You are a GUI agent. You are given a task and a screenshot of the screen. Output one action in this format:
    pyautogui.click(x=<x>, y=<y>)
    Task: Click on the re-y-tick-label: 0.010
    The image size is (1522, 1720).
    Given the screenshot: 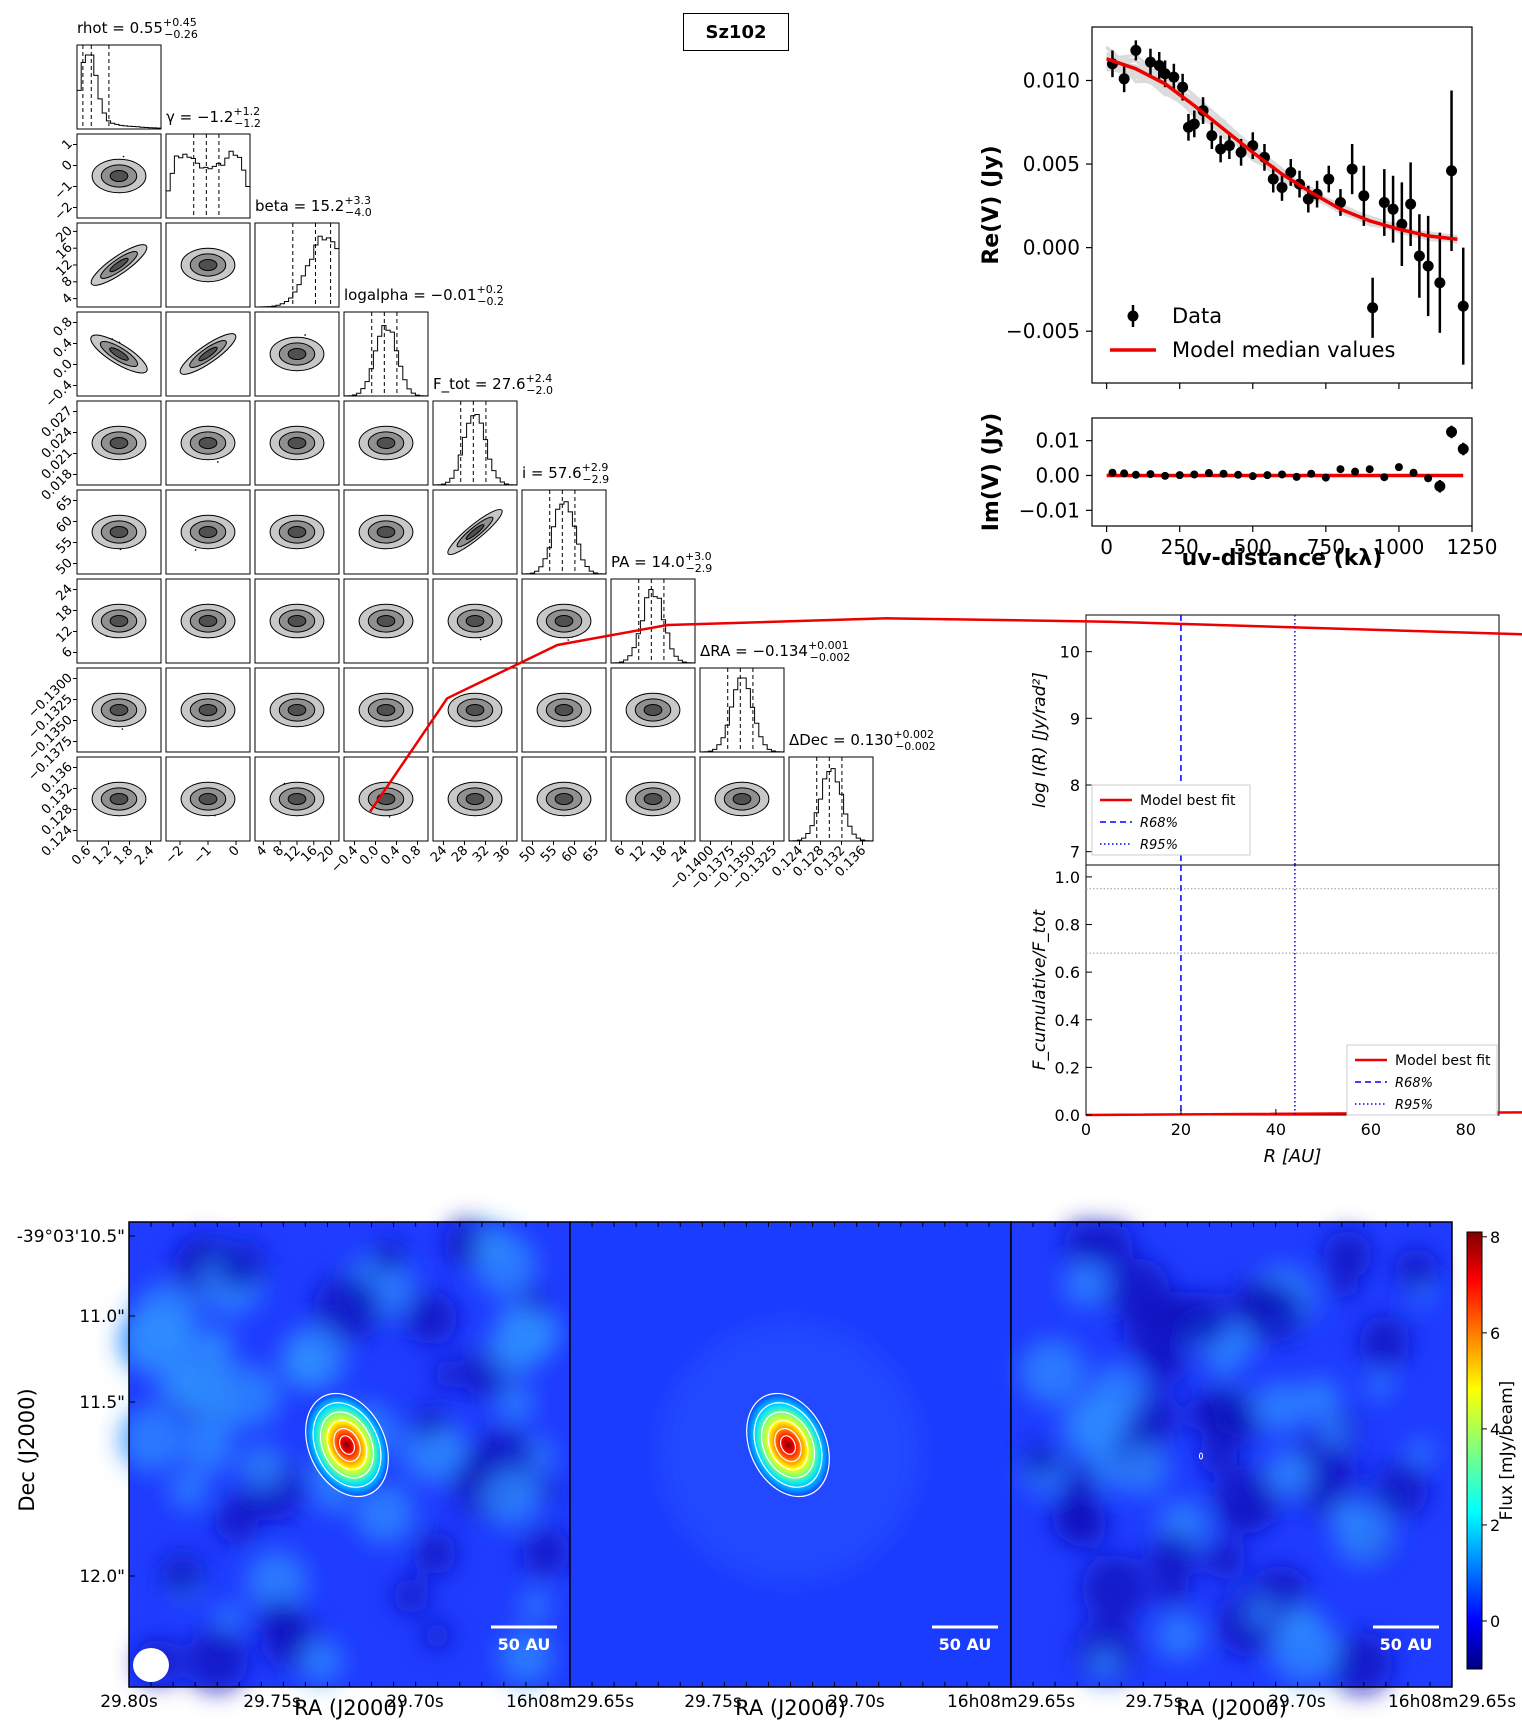 What is the action you would take?
    pyautogui.click(x=1051, y=80)
    